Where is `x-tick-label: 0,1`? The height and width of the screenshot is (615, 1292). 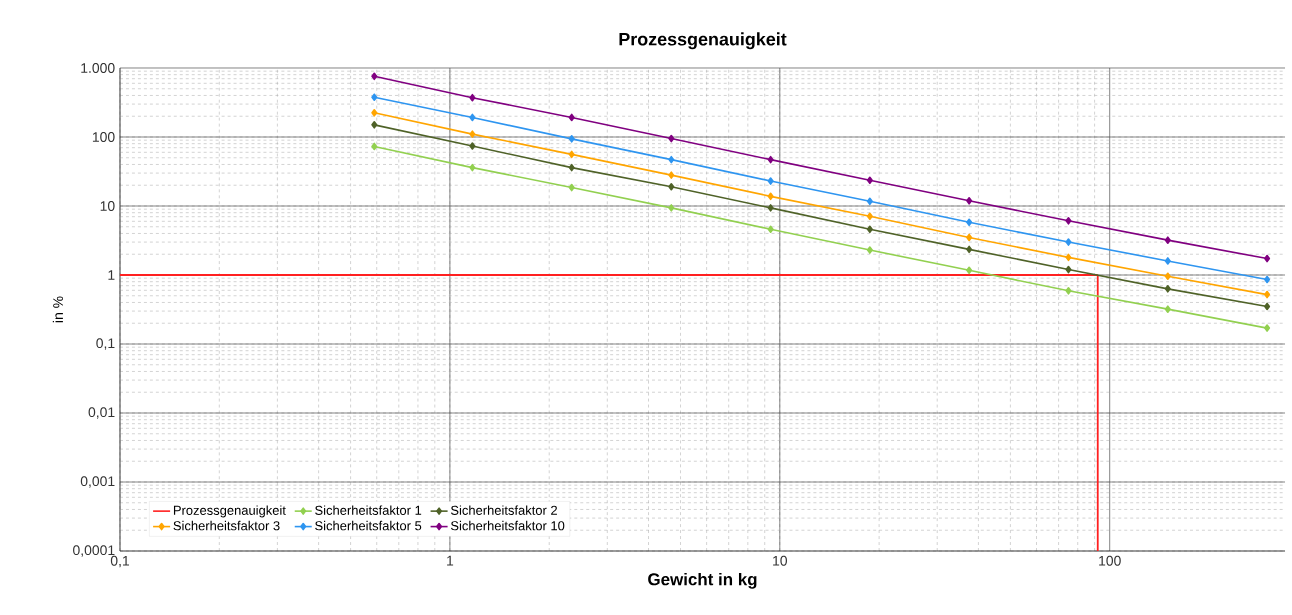 x-tick-label: 0,1 is located at coordinates (120, 561).